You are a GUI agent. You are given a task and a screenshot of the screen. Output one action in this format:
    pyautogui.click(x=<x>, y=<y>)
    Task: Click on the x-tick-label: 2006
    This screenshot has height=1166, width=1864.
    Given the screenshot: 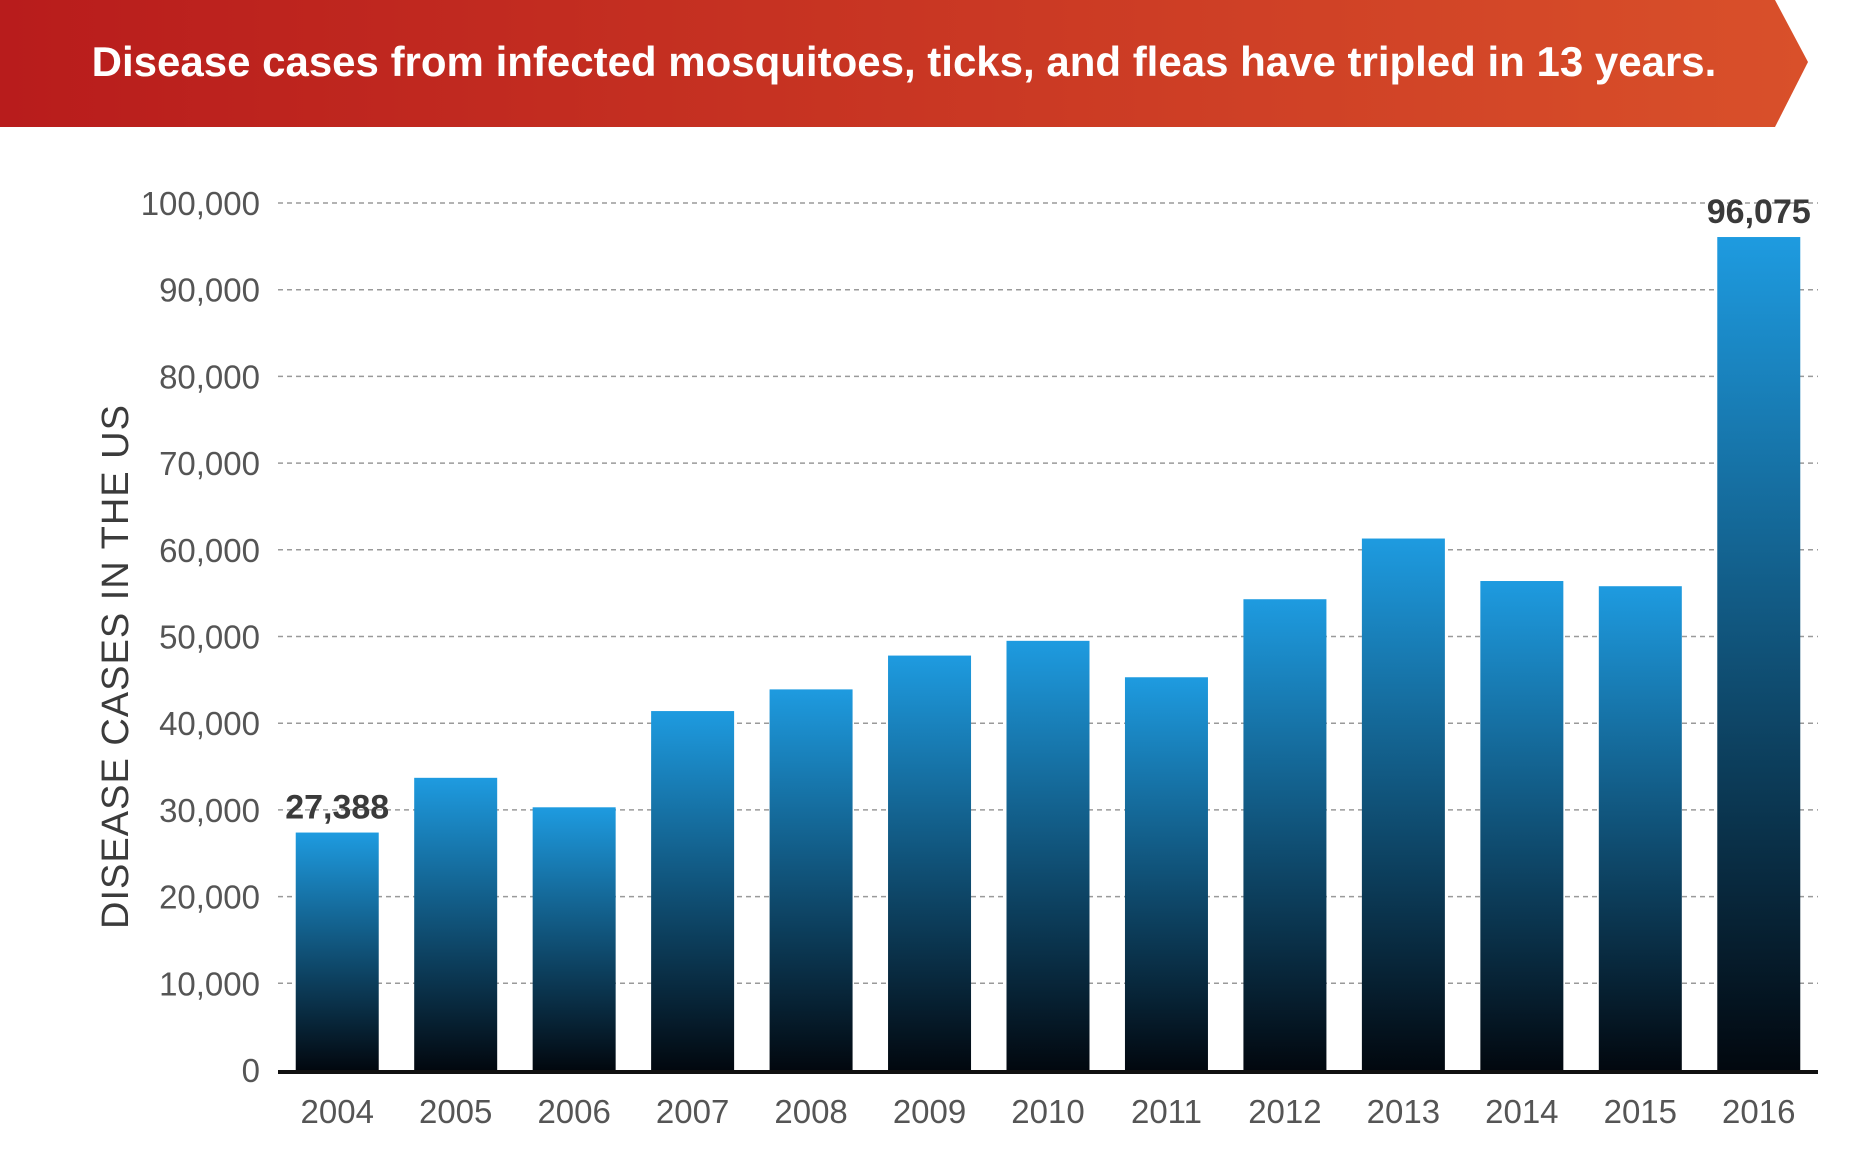 What is the action you would take?
    pyautogui.click(x=573, y=1111)
    